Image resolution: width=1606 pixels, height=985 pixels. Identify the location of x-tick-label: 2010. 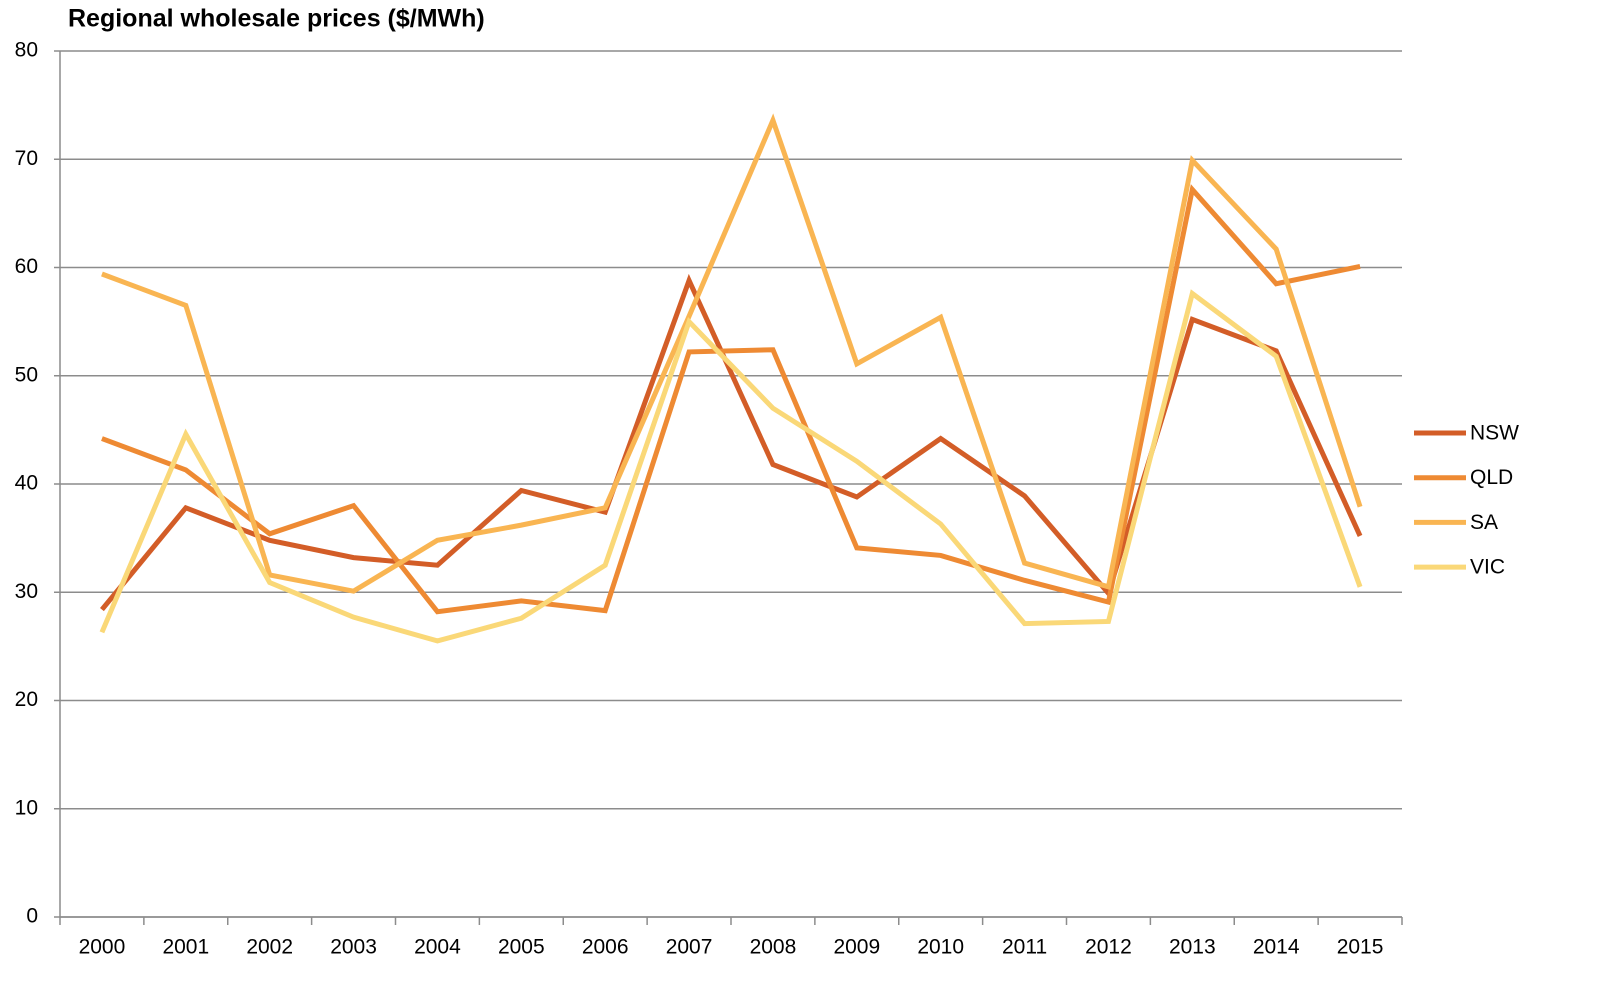
(940, 947).